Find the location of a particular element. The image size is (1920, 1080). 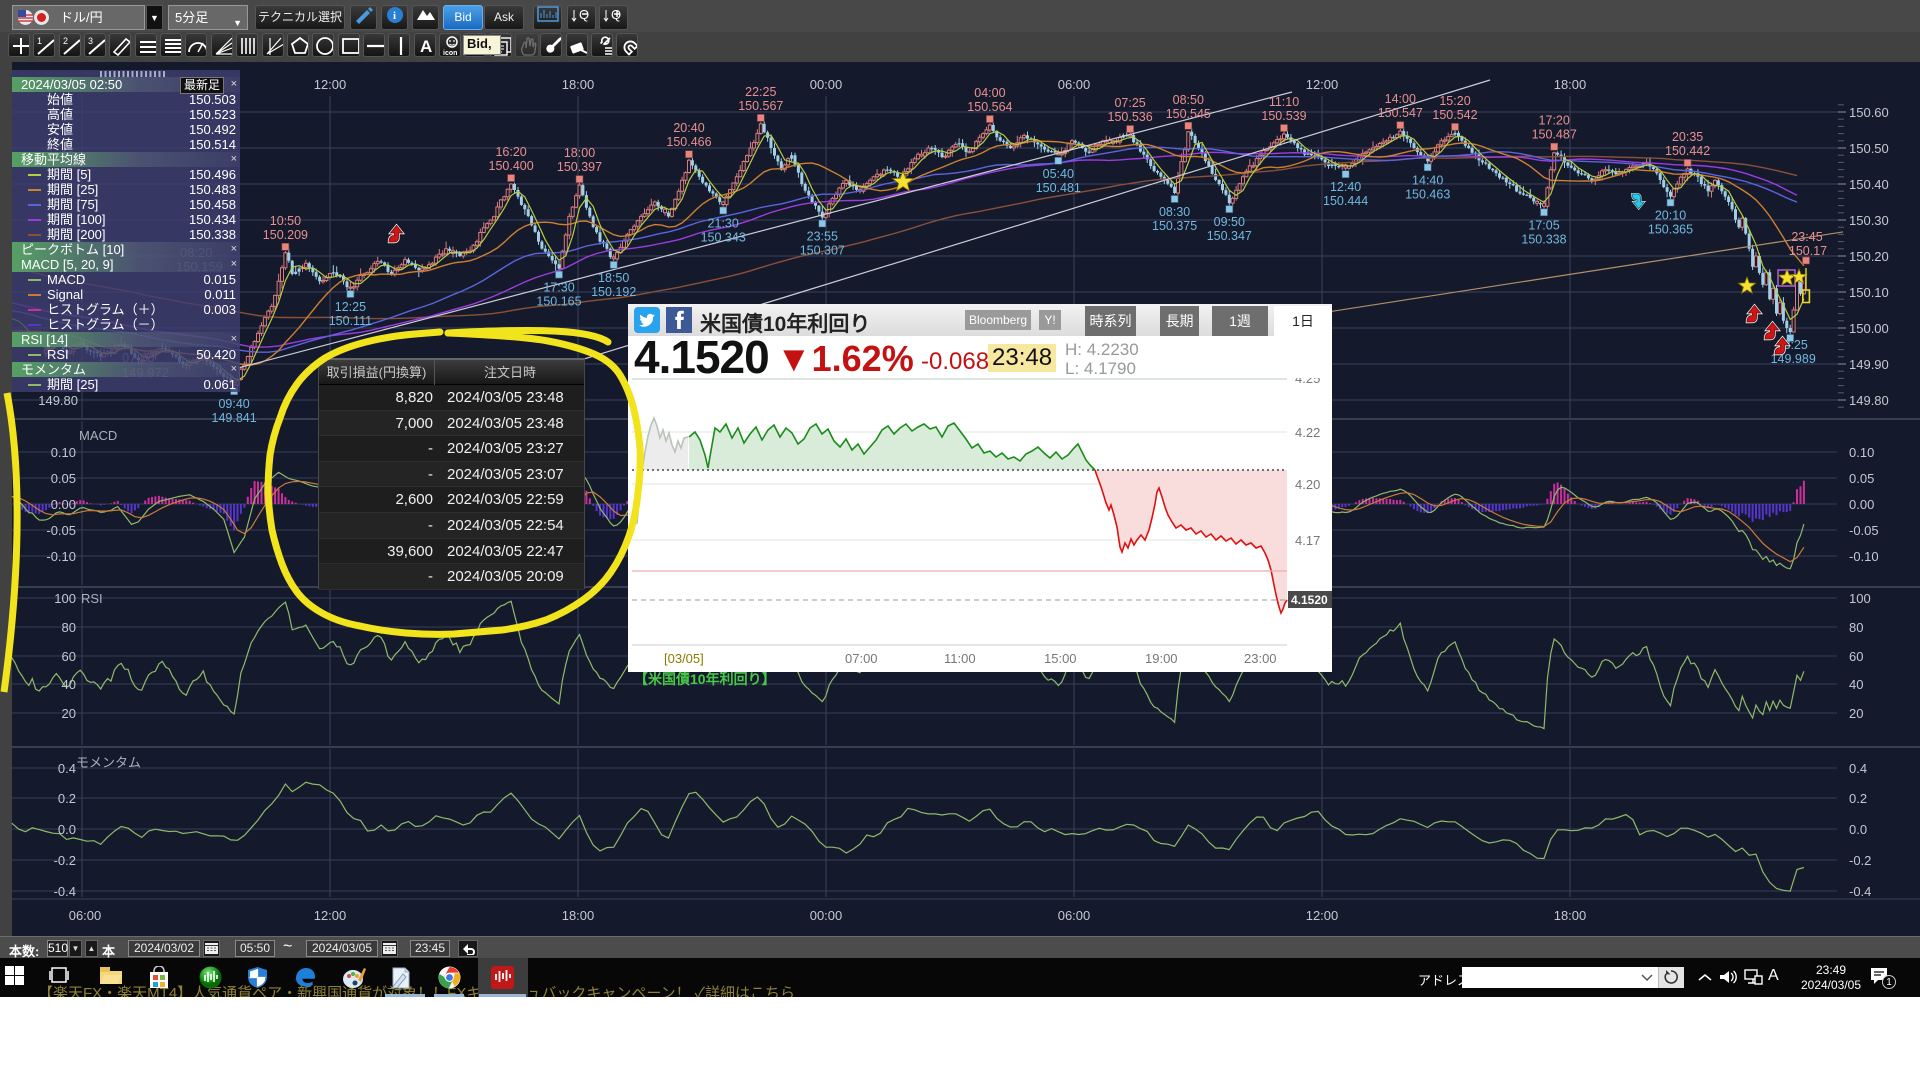

svg-text: 4.25 is located at coordinates (1307, 382).